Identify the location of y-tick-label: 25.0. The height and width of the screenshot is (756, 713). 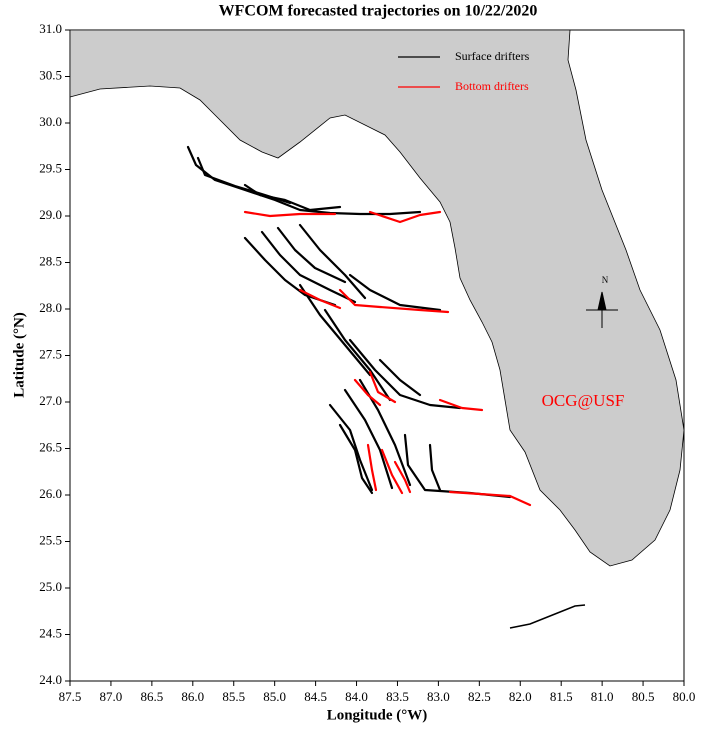
(50, 586).